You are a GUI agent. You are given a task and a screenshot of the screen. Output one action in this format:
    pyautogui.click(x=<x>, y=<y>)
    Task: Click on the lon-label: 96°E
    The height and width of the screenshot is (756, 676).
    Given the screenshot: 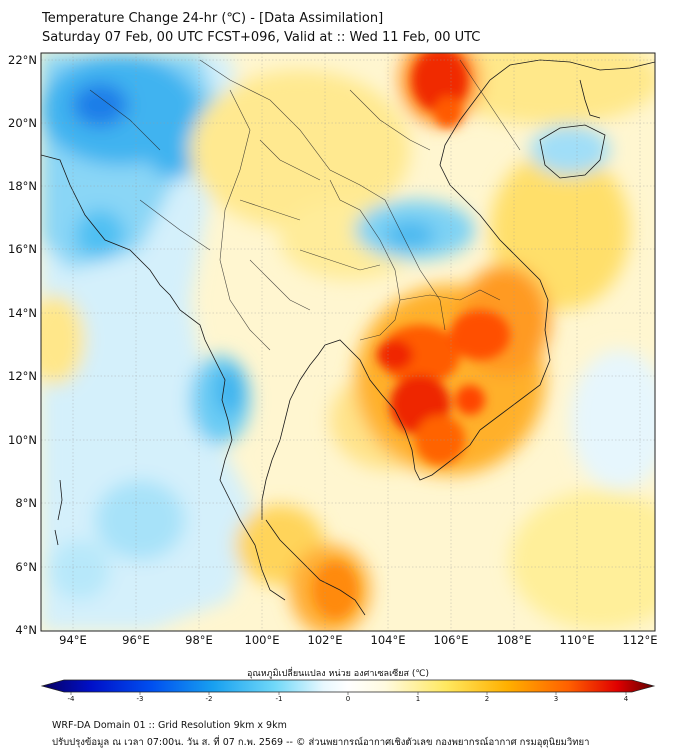 What is the action you would take?
    pyautogui.click(x=136, y=640)
    